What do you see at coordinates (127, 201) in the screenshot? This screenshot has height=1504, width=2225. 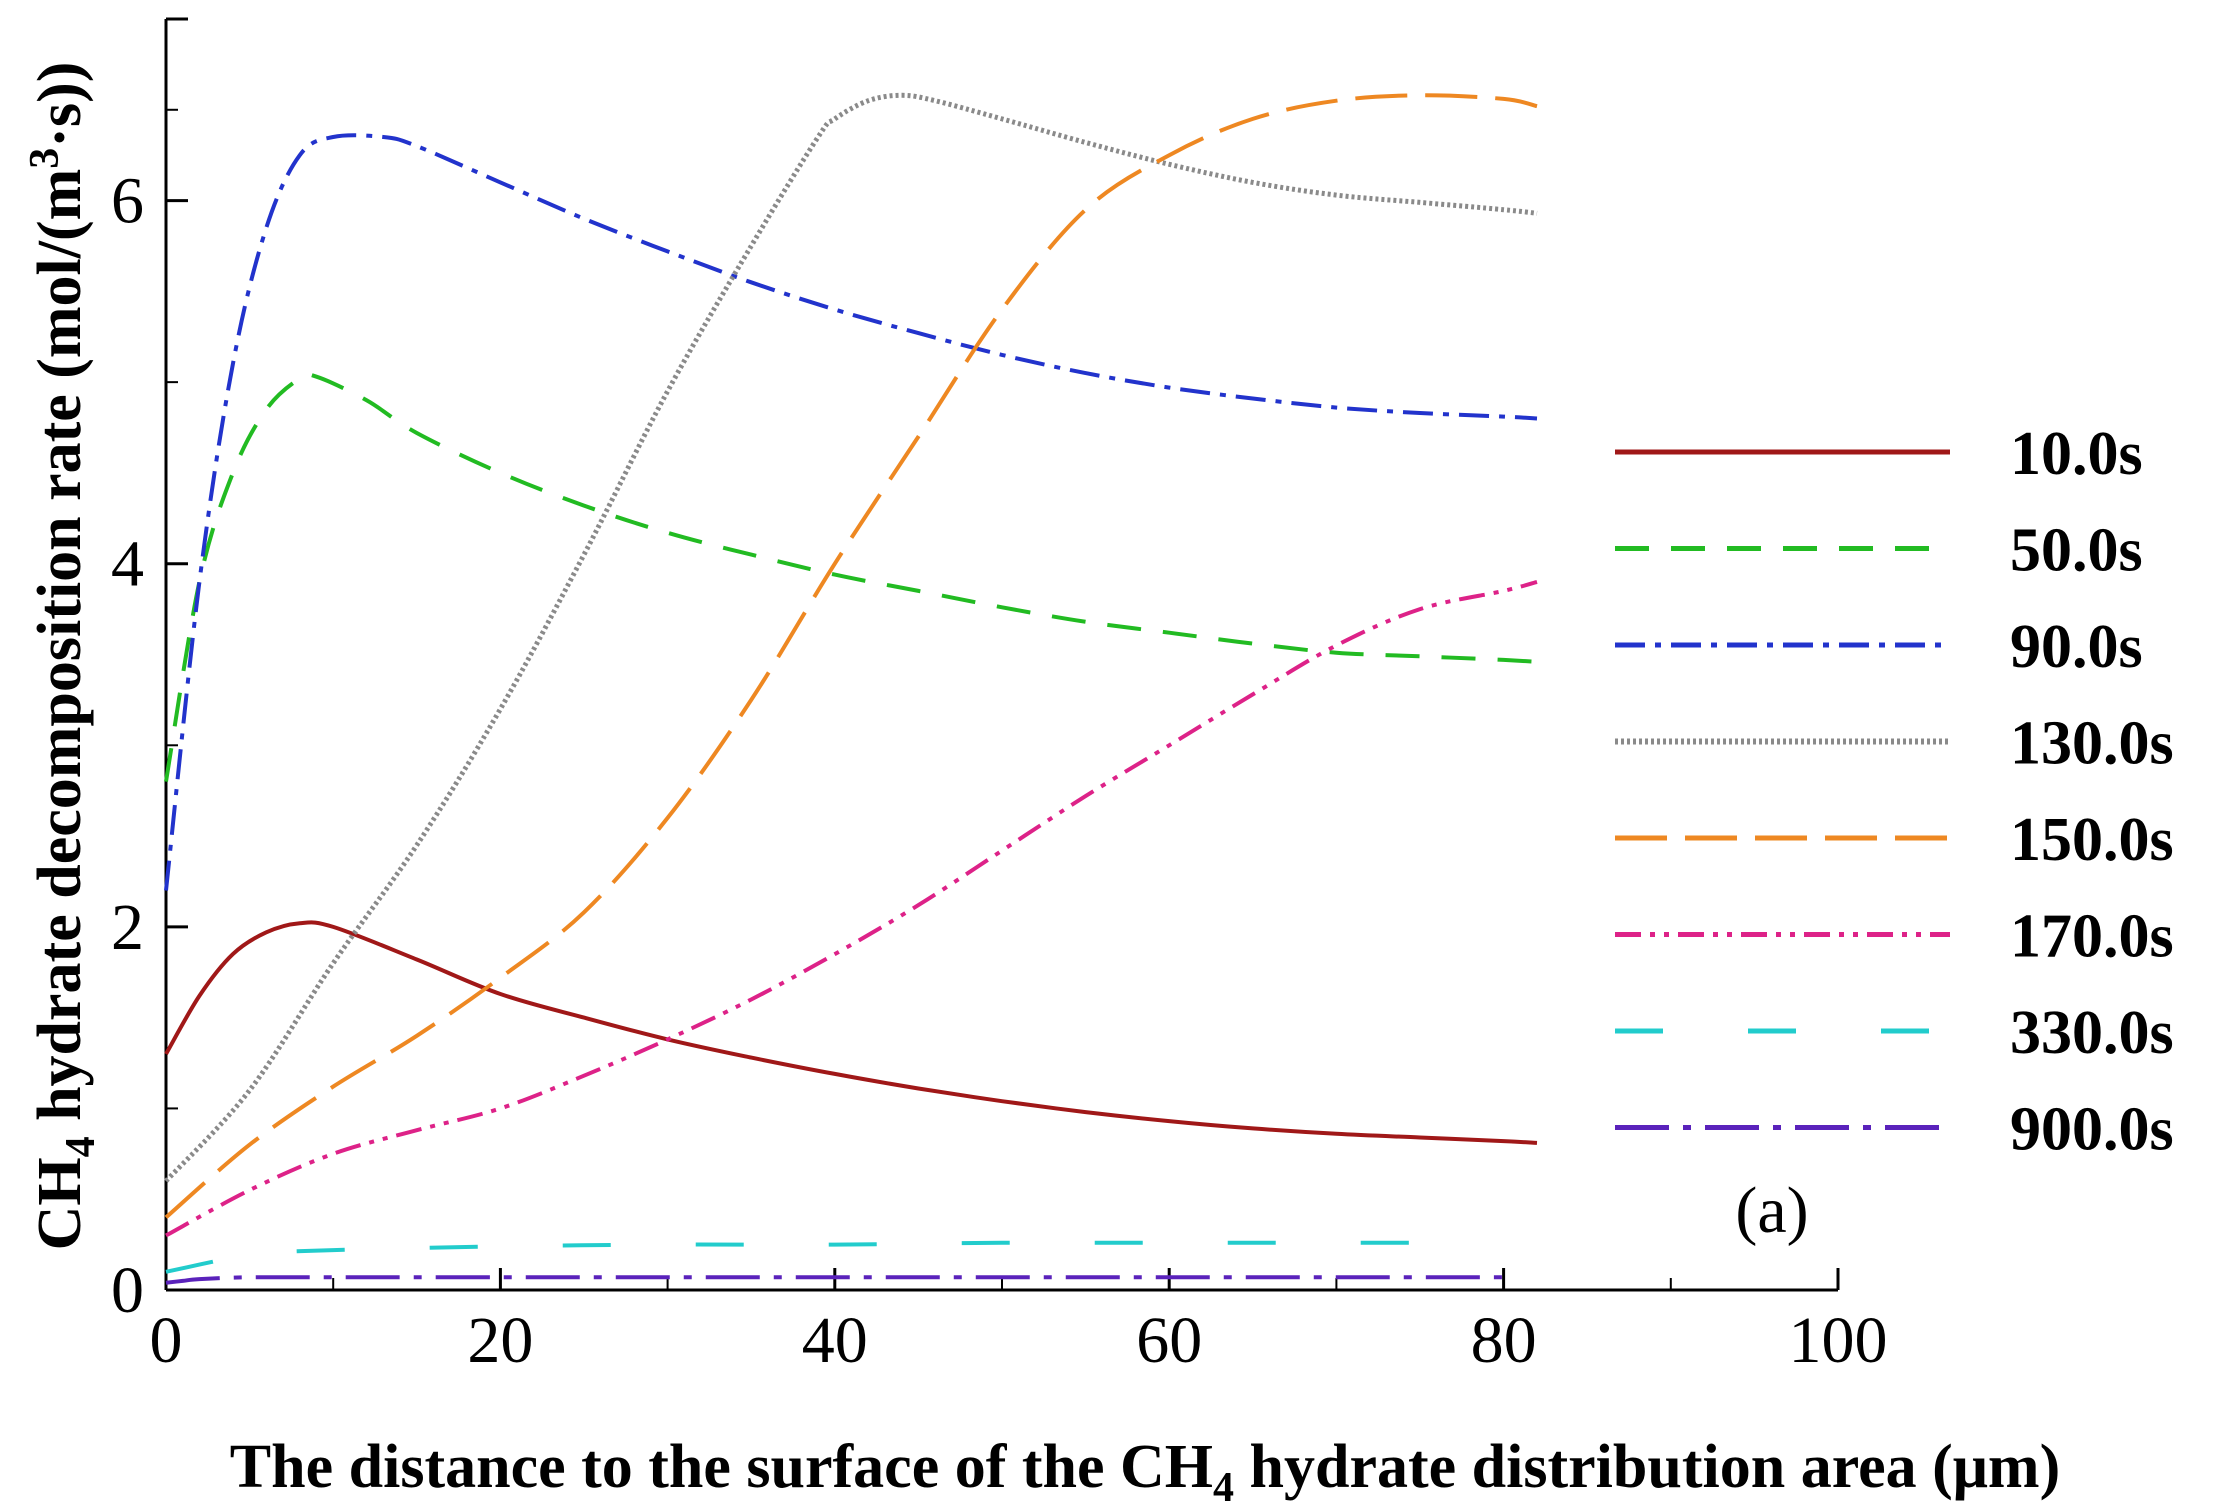 I see `y-tick-label: 6` at bounding box center [127, 201].